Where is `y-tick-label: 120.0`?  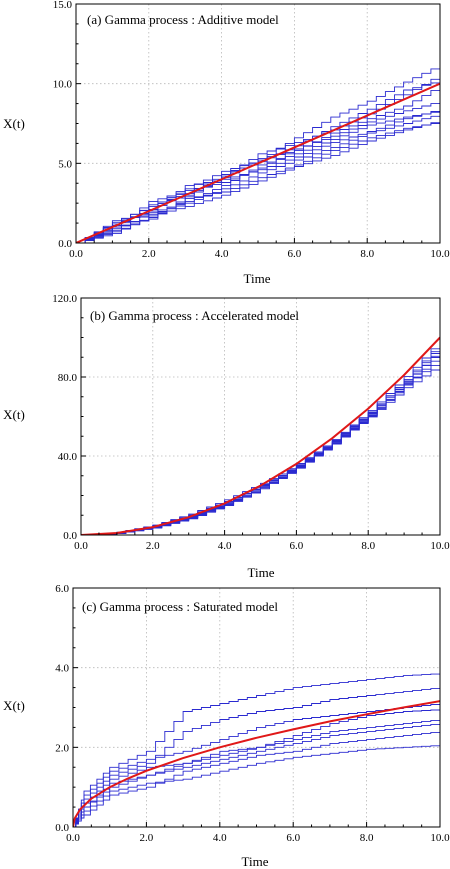 y-tick-label: 120.0 is located at coordinates (64, 299).